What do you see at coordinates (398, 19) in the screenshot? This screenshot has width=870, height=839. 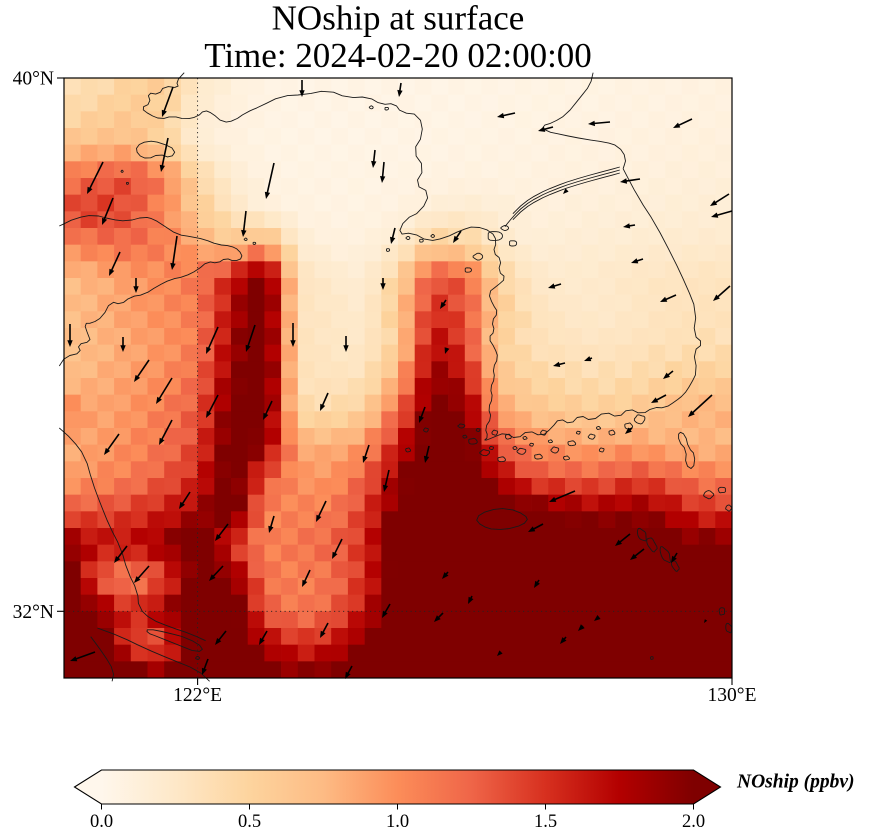 I see `svg-text: NOship at surface` at bounding box center [398, 19].